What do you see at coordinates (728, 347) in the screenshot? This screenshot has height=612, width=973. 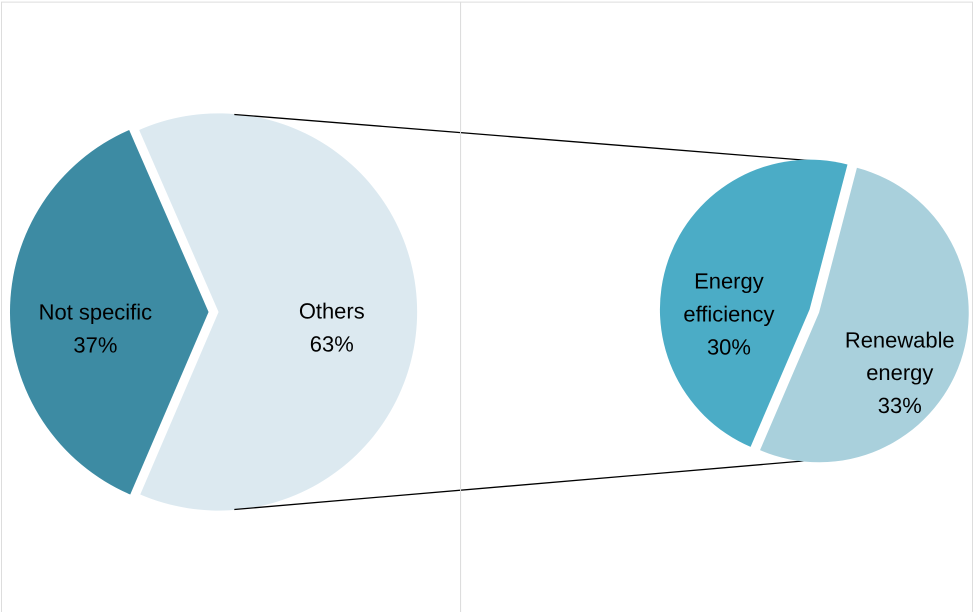 I see `data-label: 30%` at bounding box center [728, 347].